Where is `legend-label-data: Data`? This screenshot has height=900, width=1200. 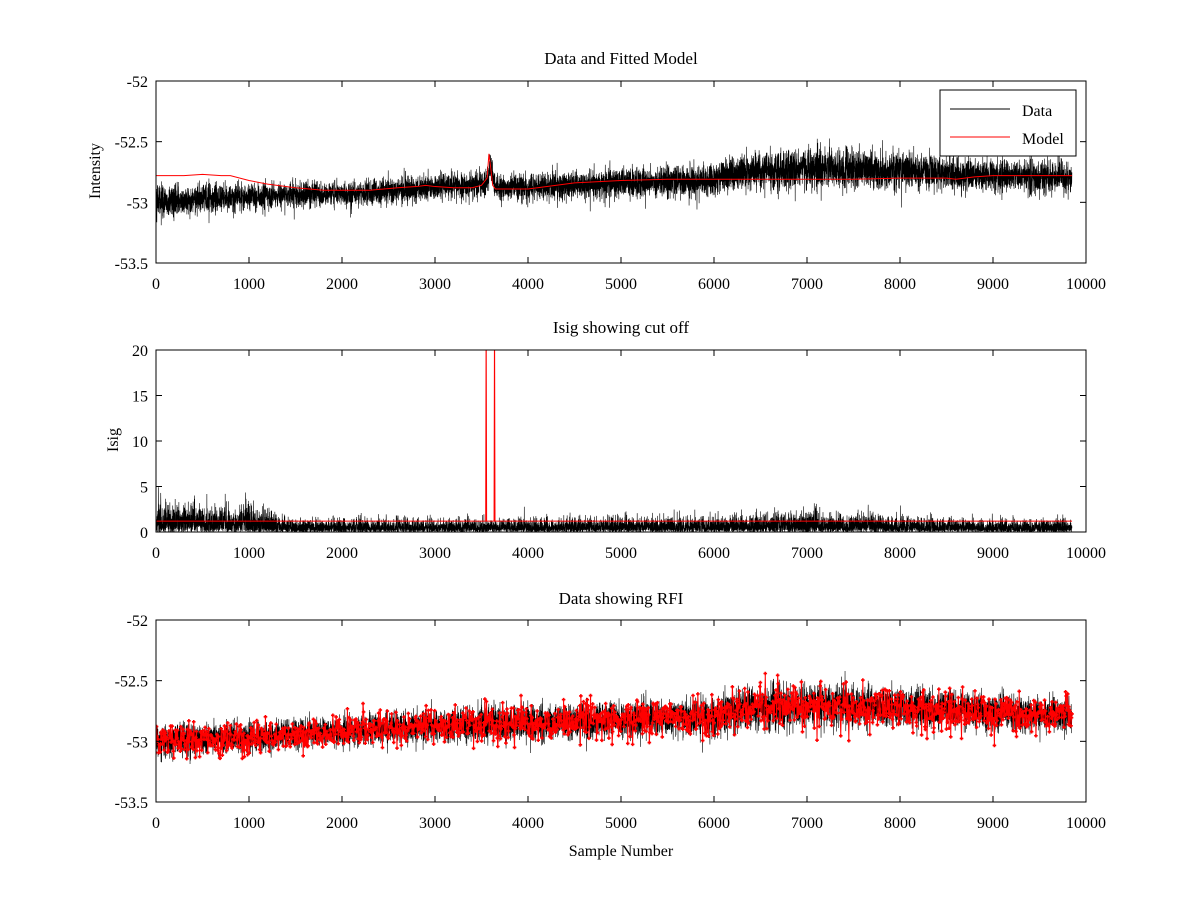 legend-label-data: Data is located at coordinates (1037, 111).